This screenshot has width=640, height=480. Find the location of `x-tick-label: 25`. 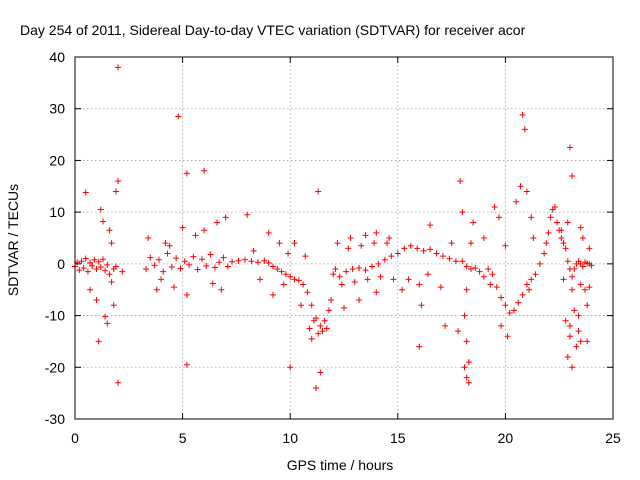

x-tick-label: 25 is located at coordinates (613, 438).